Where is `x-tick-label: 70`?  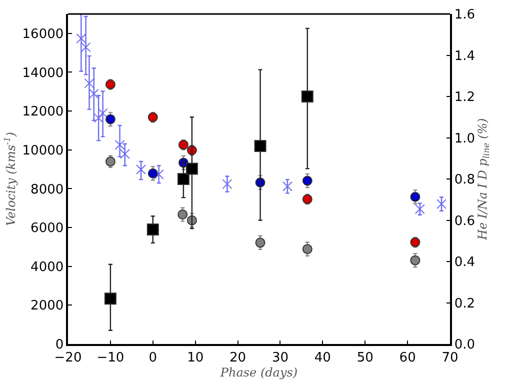
x-tick-label: 70 is located at coordinates (450, 358).